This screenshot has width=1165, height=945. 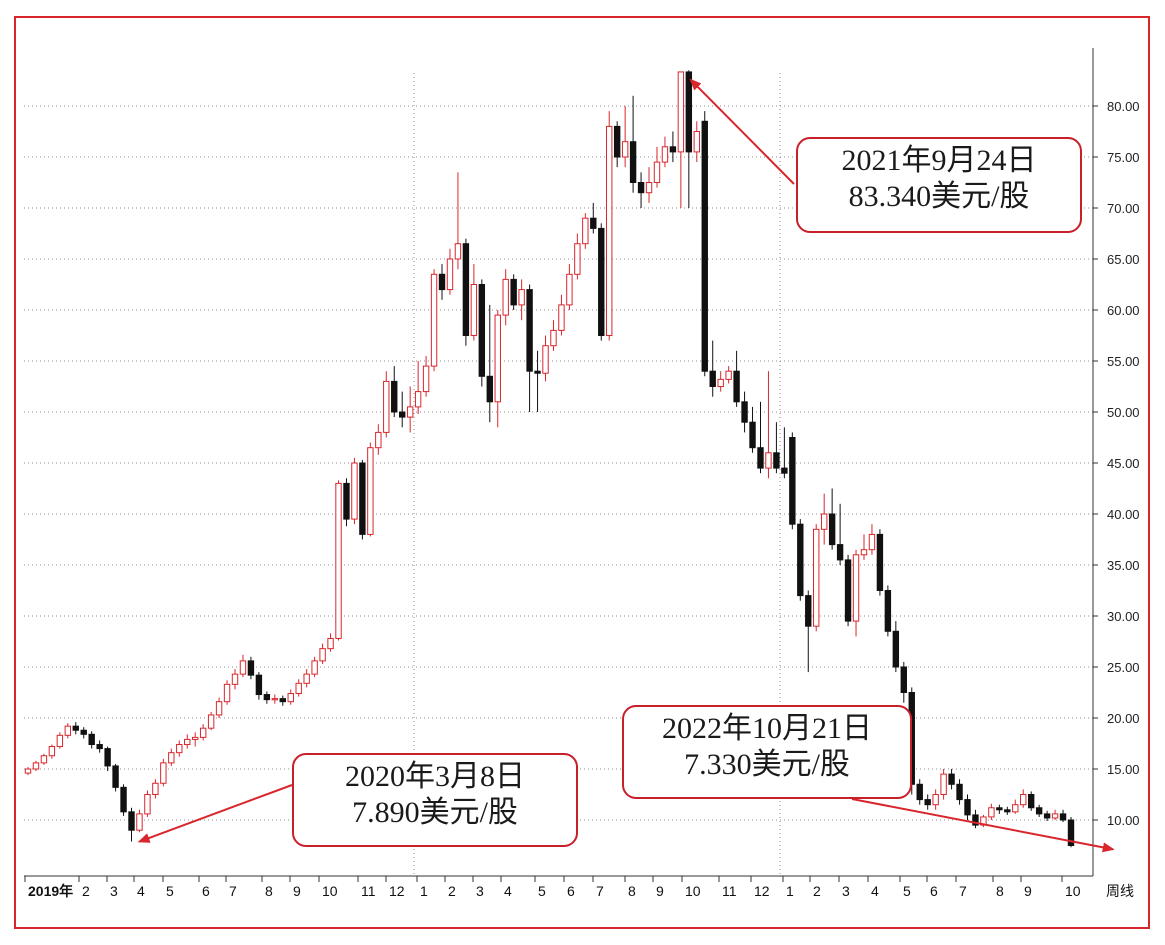 I want to click on callout-peak-date: 2021年9月24日, so click(x=939, y=160).